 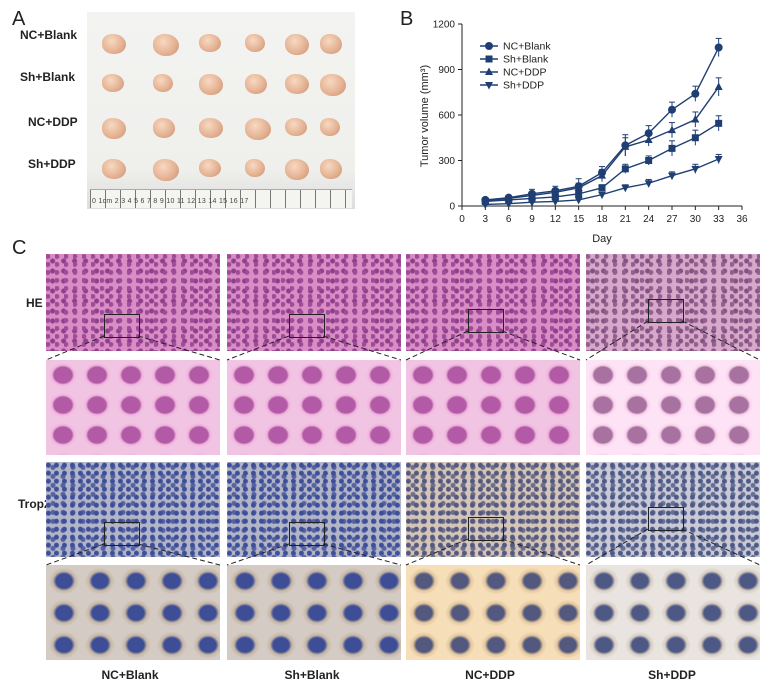 I want to click on y-tick-label: 1200, so click(x=444, y=25).